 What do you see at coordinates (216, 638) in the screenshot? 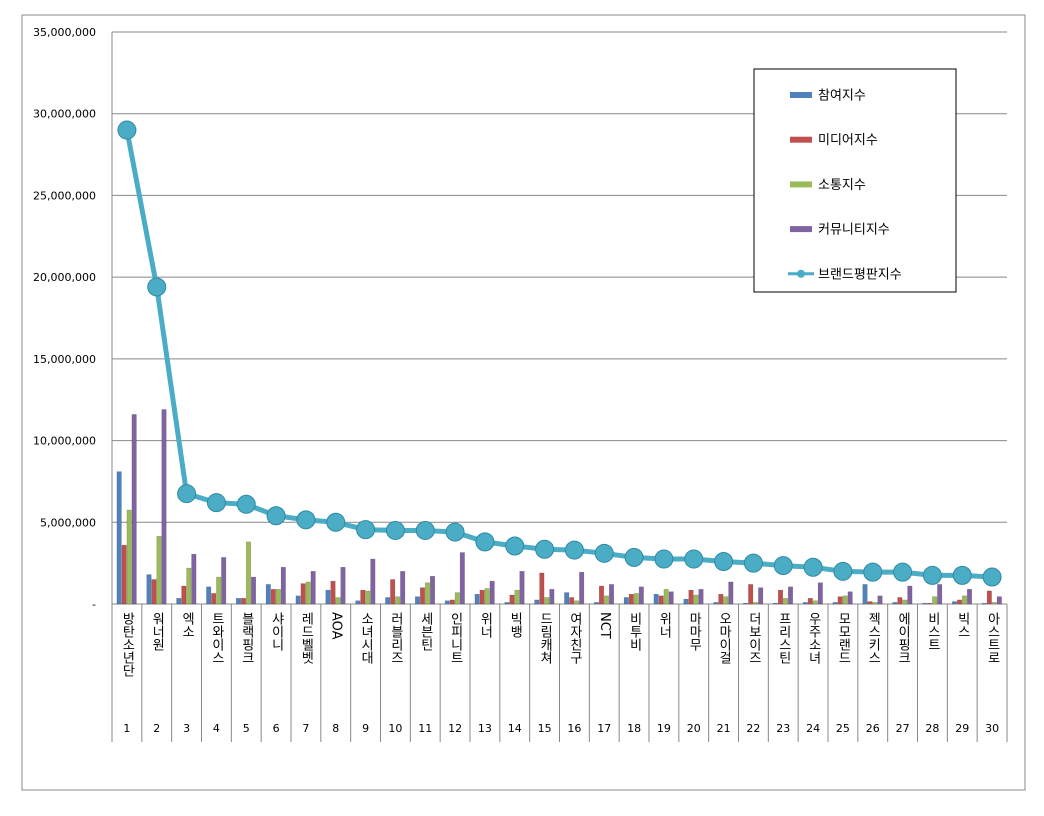
I see `x-tick-label: 트와이스` at bounding box center [216, 638].